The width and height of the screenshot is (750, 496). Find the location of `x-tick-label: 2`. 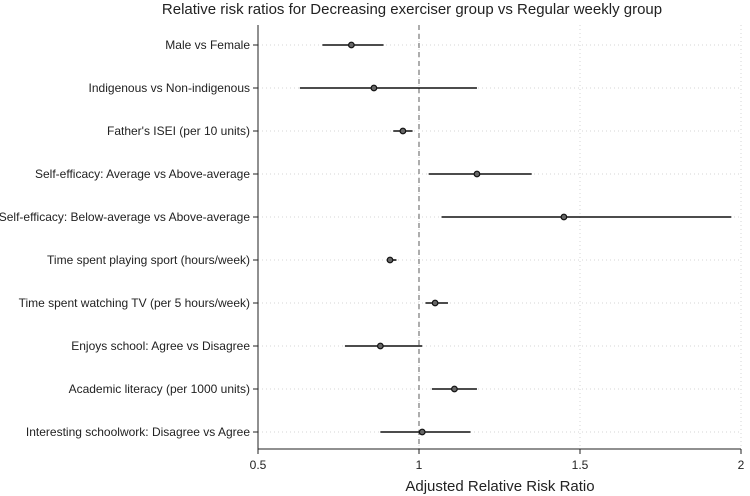

x-tick-label: 2 is located at coordinates (741, 465).